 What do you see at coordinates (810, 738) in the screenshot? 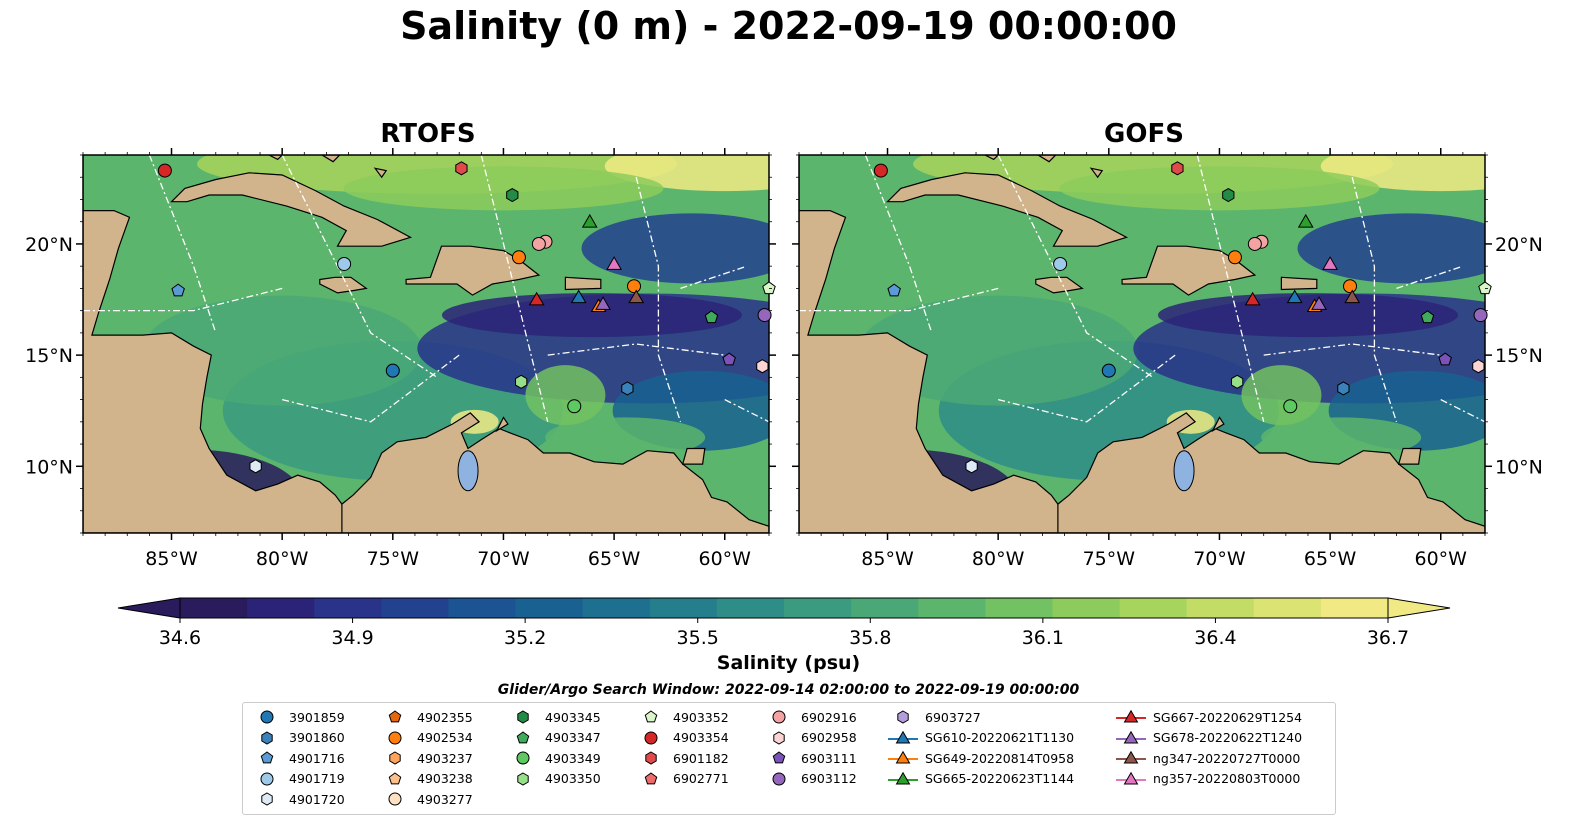
I see `legend-item: 6902958` at bounding box center [810, 738].